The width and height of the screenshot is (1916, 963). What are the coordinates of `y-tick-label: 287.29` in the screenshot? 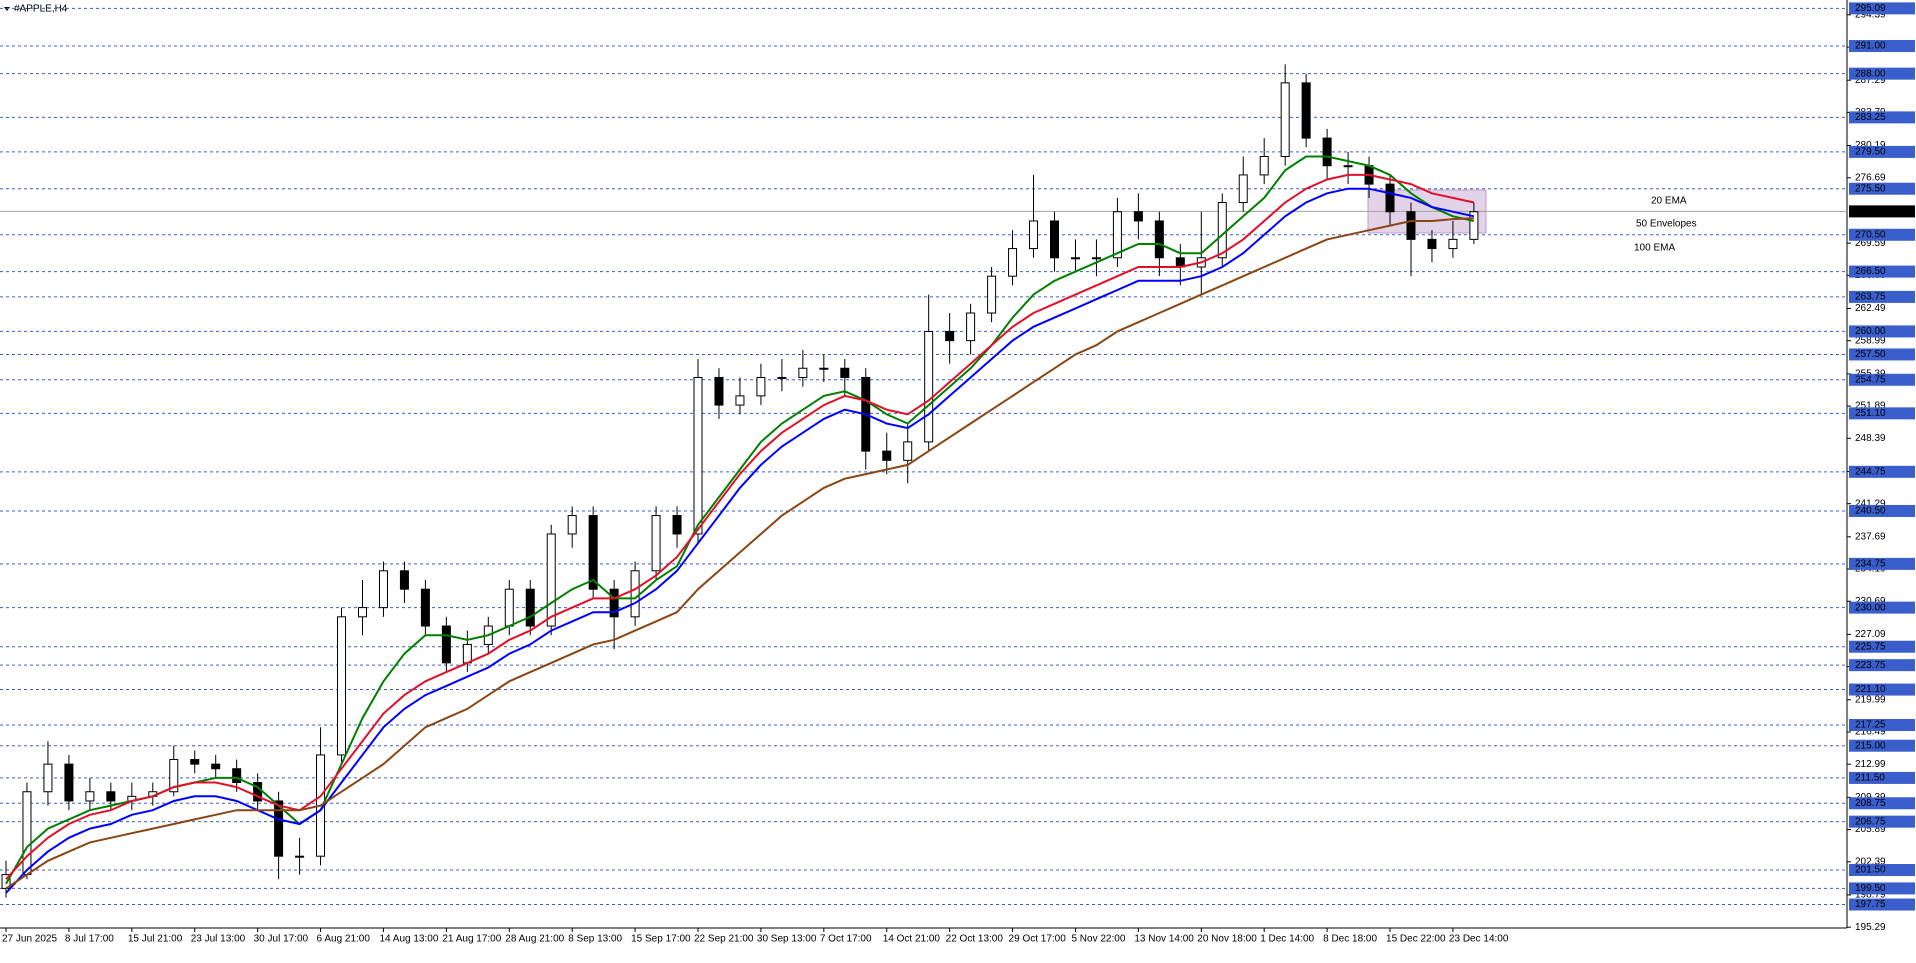 It's located at (1870, 80).